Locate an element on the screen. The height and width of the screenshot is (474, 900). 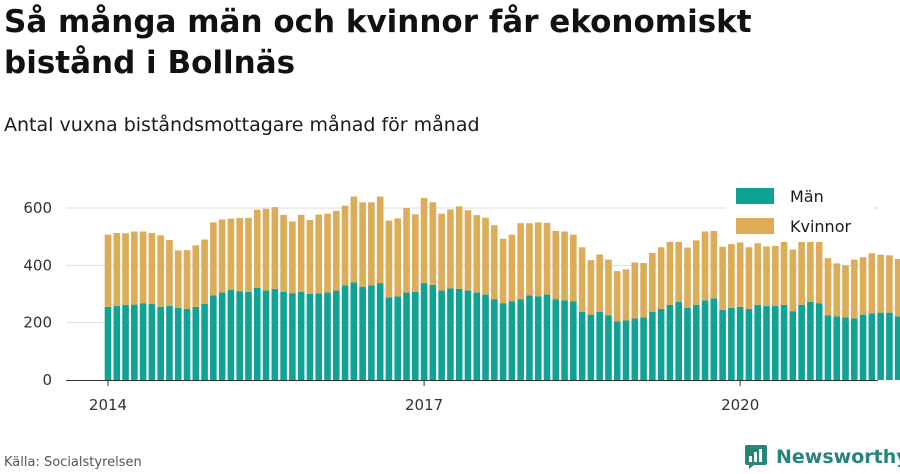
x-tick-label: 2014 is located at coordinates (108, 405).